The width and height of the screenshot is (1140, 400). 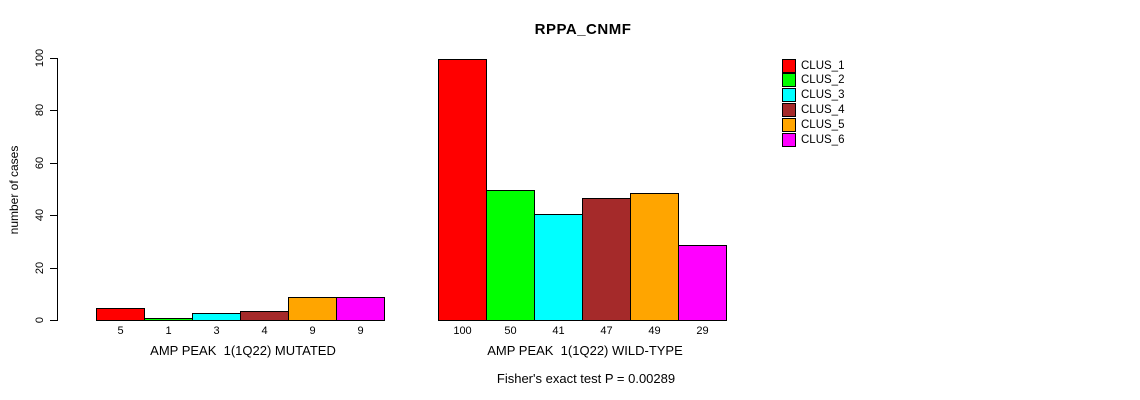 What do you see at coordinates (40, 215) in the screenshot?
I see `y-tick-label: 40` at bounding box center [40, 215].